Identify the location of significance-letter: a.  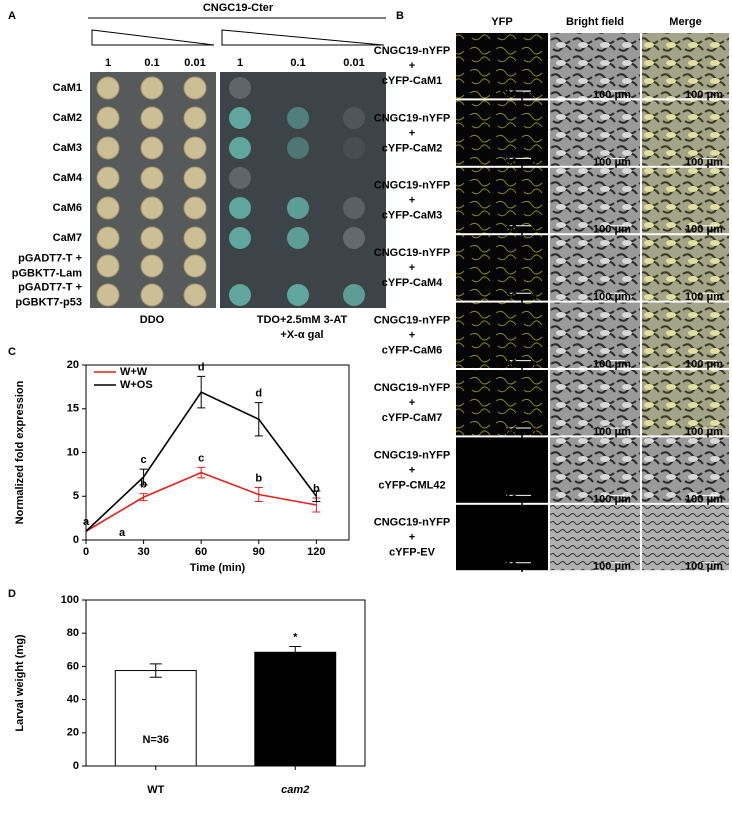
(86, 522).